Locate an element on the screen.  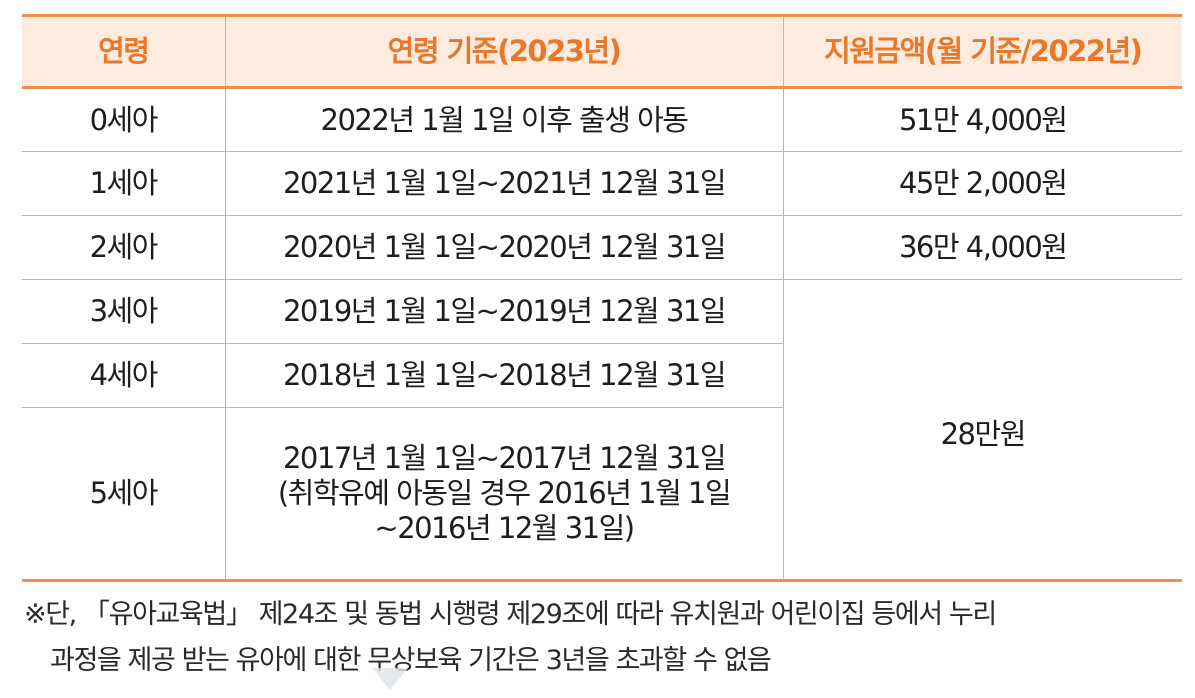
range-cell: 2020년 1월 1일~2020년 12월 31일 is located at coordinates (503, 247).